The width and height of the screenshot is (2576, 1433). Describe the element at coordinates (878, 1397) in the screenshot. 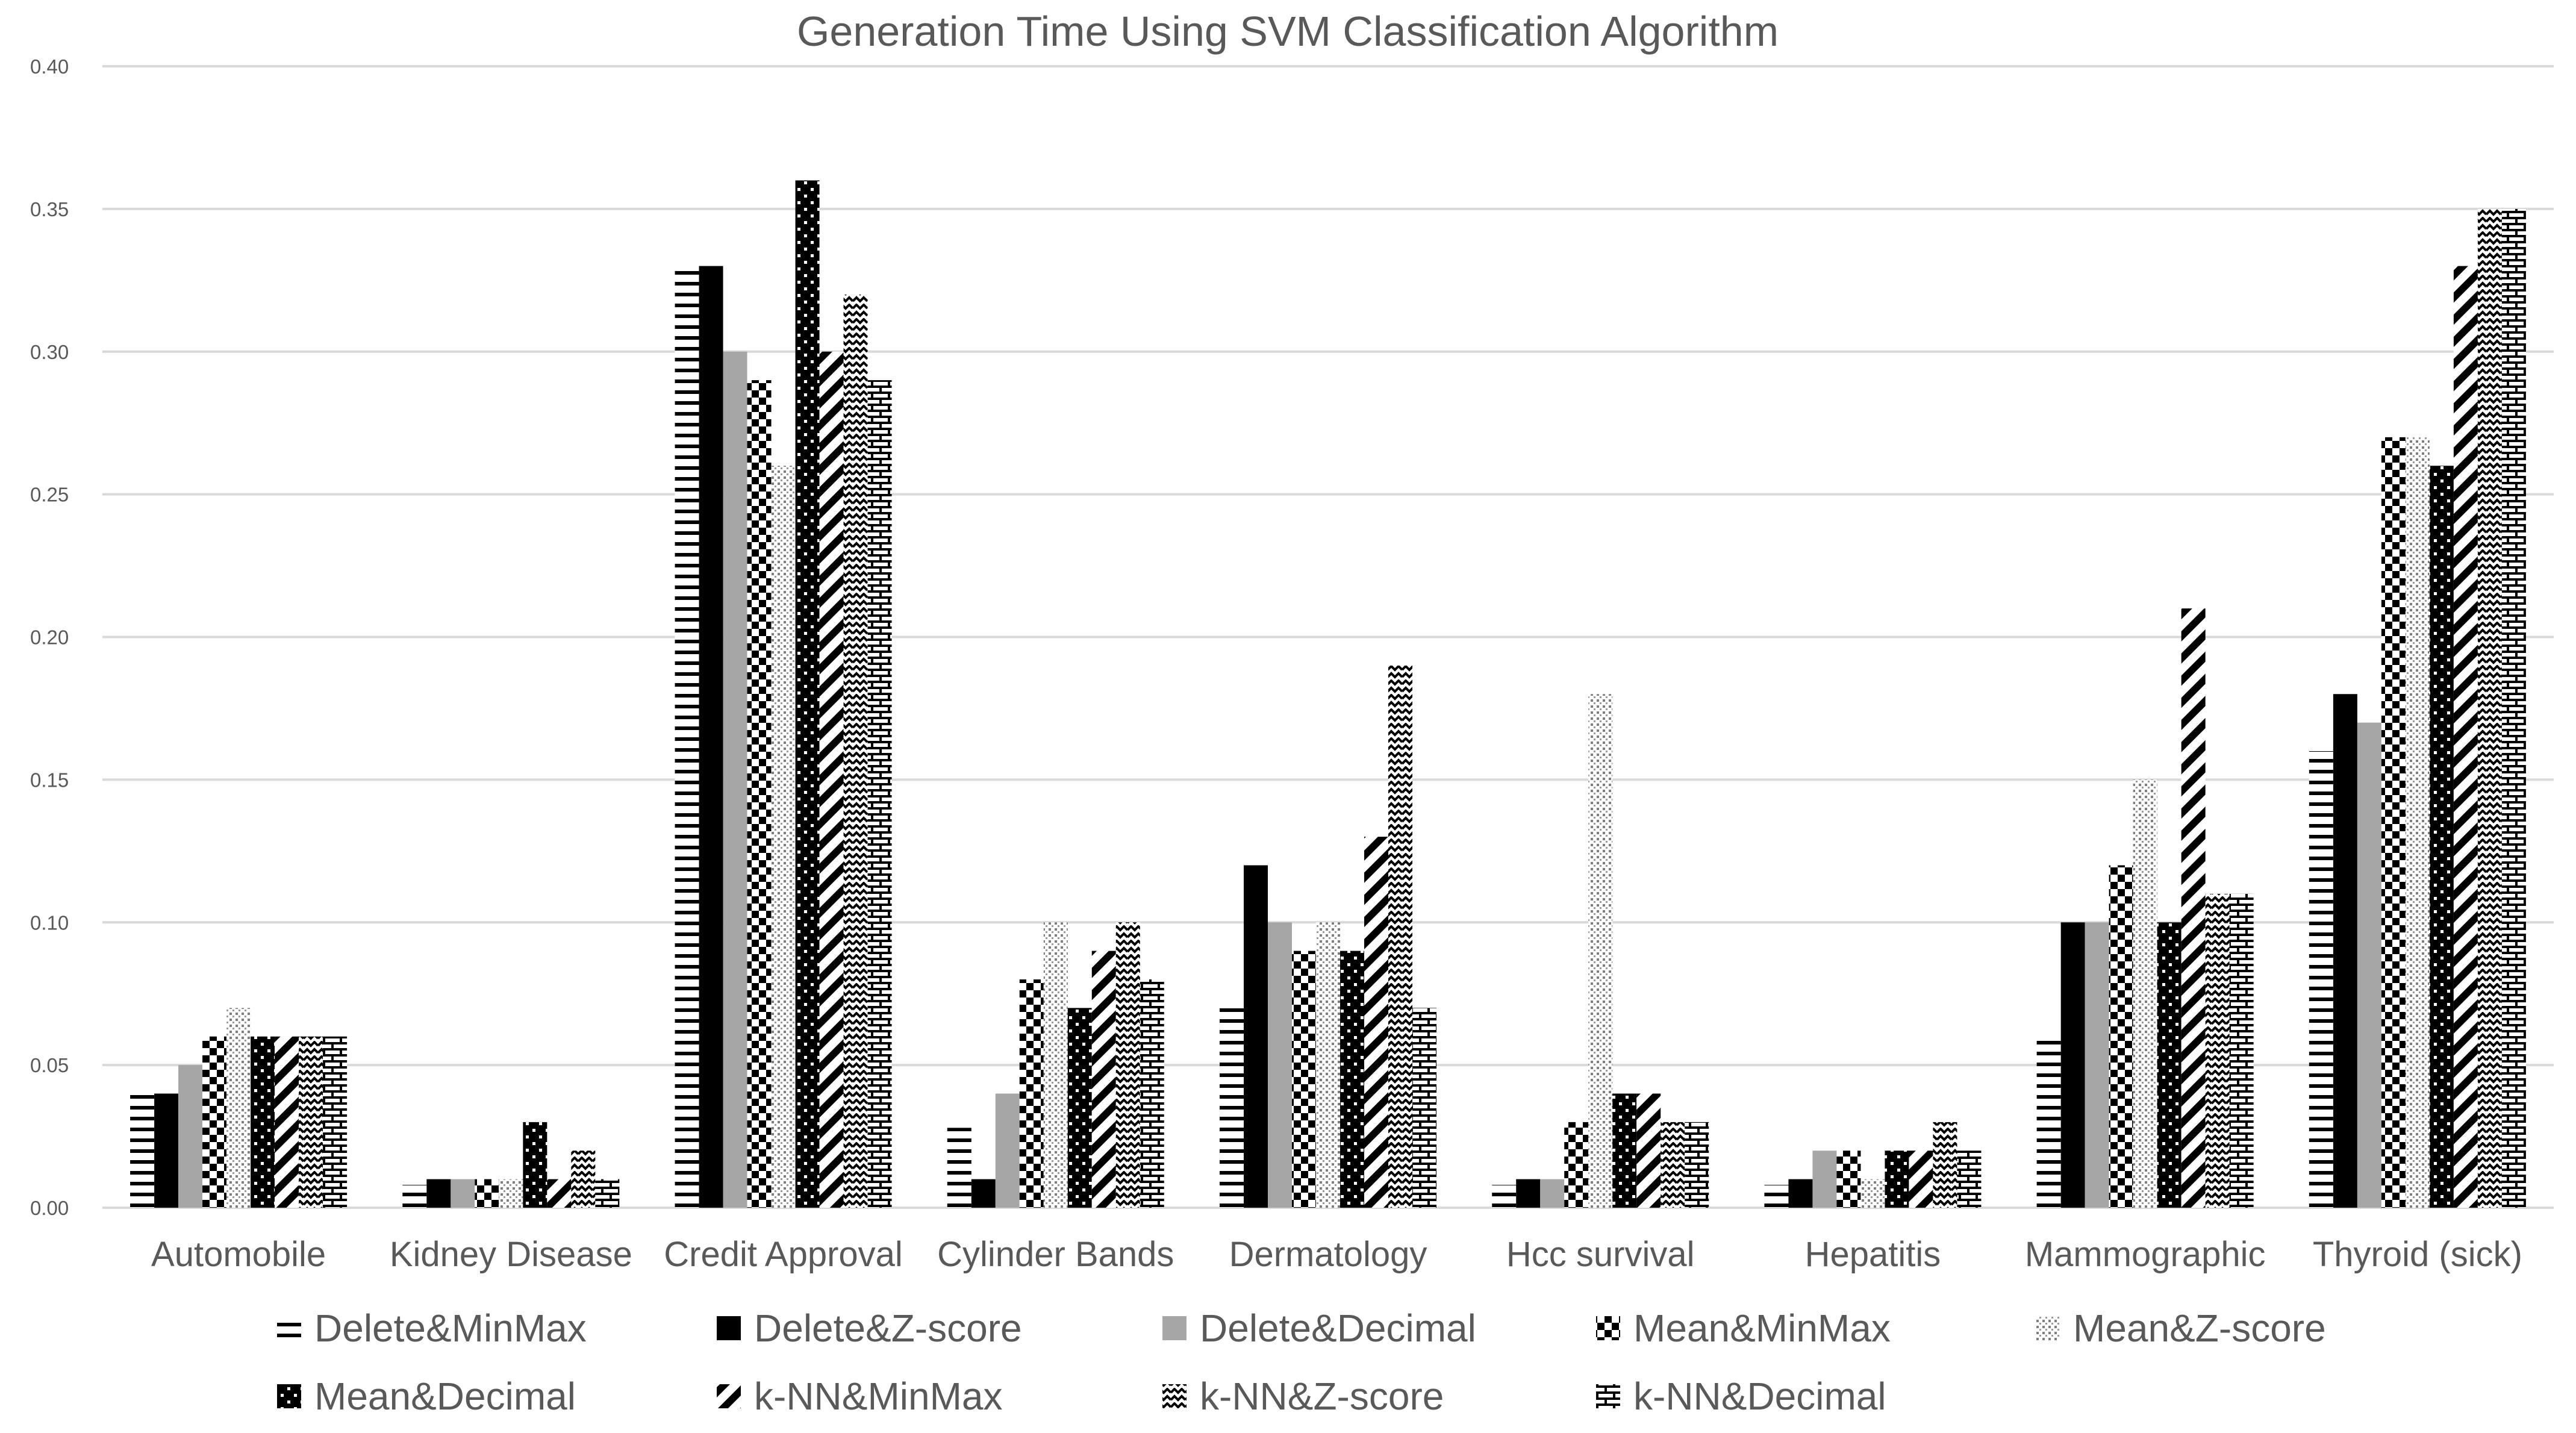

I see `legend-label: k-NN&MinMax` at that location.